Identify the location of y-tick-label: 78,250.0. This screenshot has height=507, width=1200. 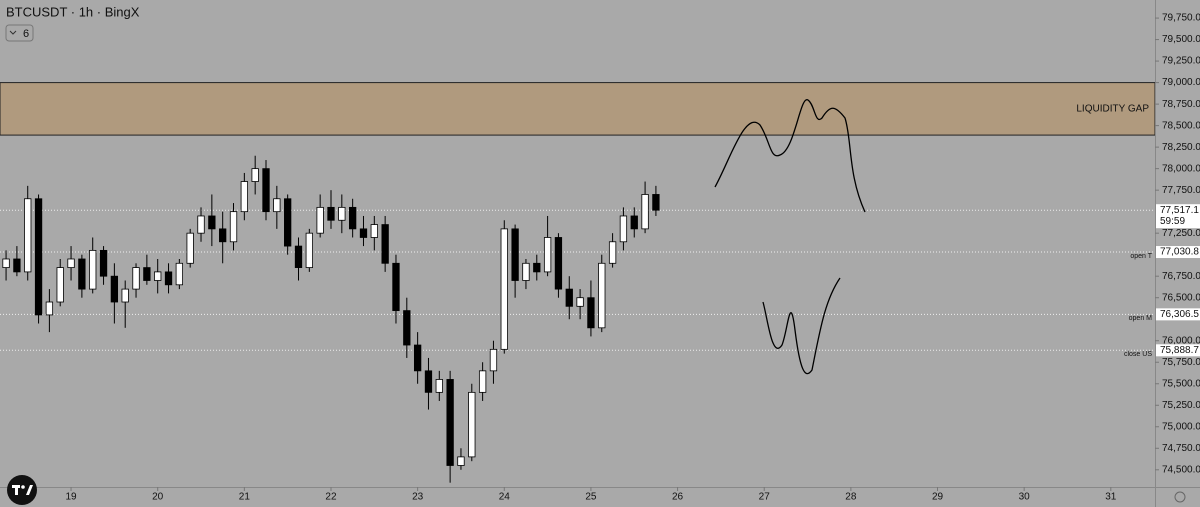
(1181, 147).